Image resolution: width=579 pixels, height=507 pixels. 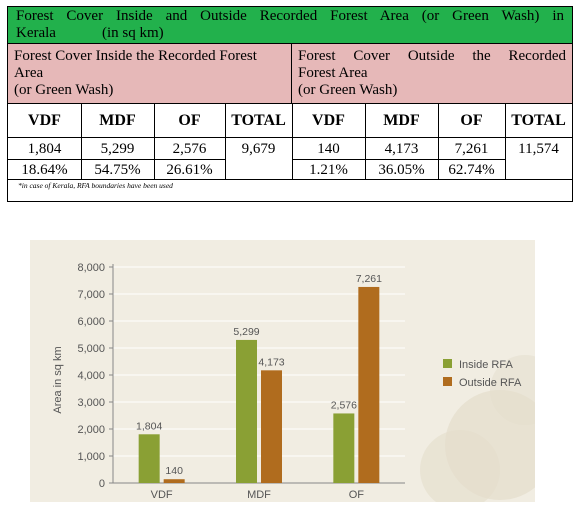 What do you see at coordinates (44, 170) in the screenshot?
I see `percent-vdf-inside: 18.64%` at bounding box center [44, 170].